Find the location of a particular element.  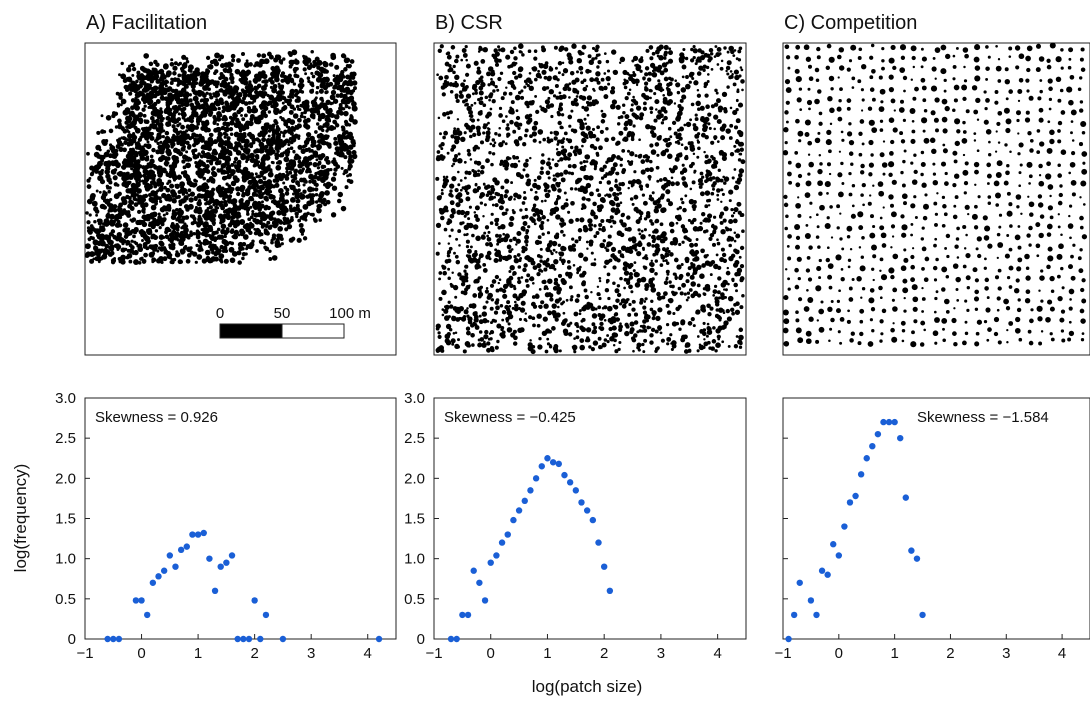

scale-label-50: 50 is located at coordinates (282, 313).